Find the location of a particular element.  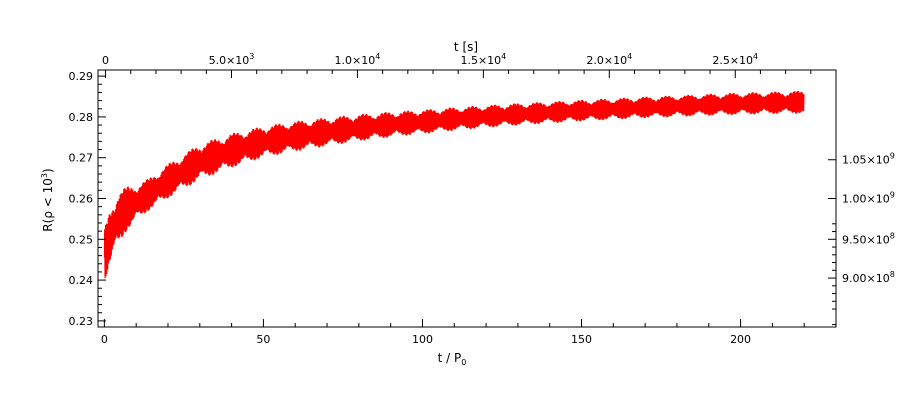

right-y-tick-label: 9.50×10⁸ is located at coordinates (868, 238).